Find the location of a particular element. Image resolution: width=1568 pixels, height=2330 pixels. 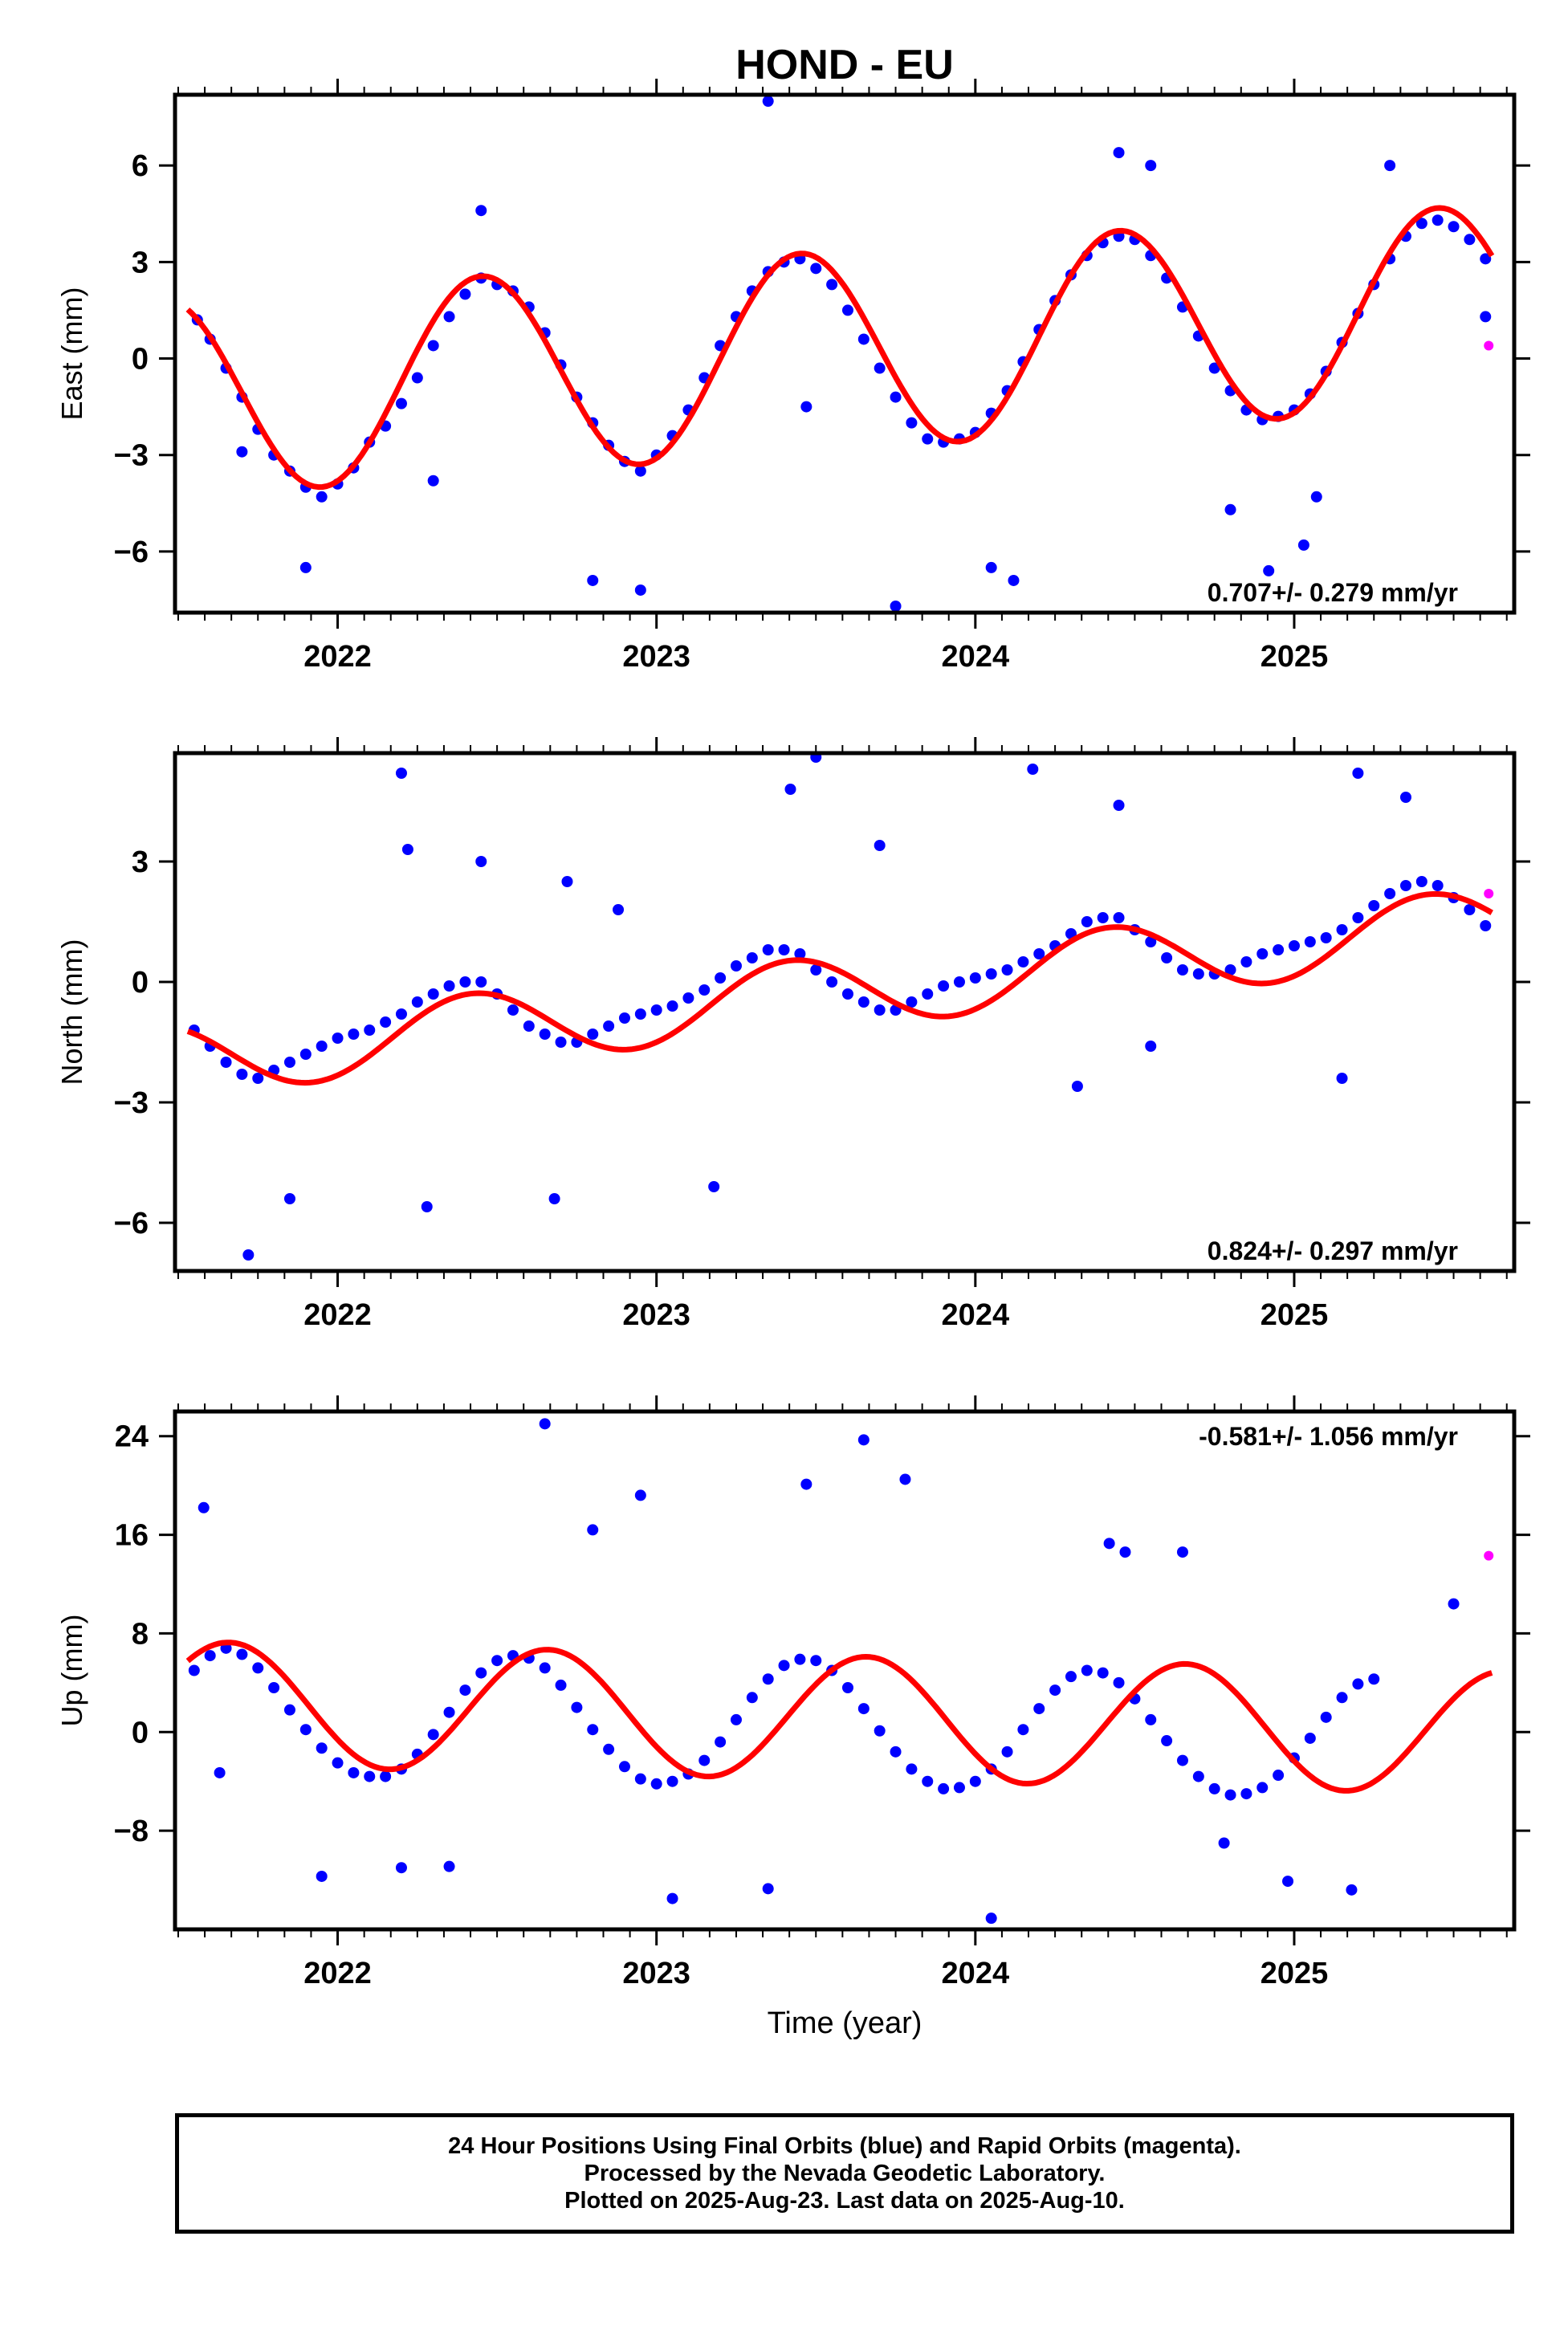

up-x-tick-label: 2025 is located at coordinates (1295, 1973).